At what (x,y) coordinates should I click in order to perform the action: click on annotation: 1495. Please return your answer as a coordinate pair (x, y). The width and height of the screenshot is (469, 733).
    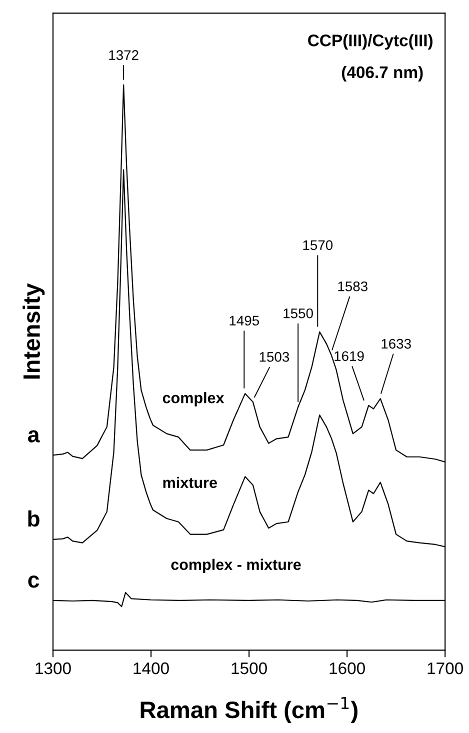
    Looking at the image, I should click on (245, 321).